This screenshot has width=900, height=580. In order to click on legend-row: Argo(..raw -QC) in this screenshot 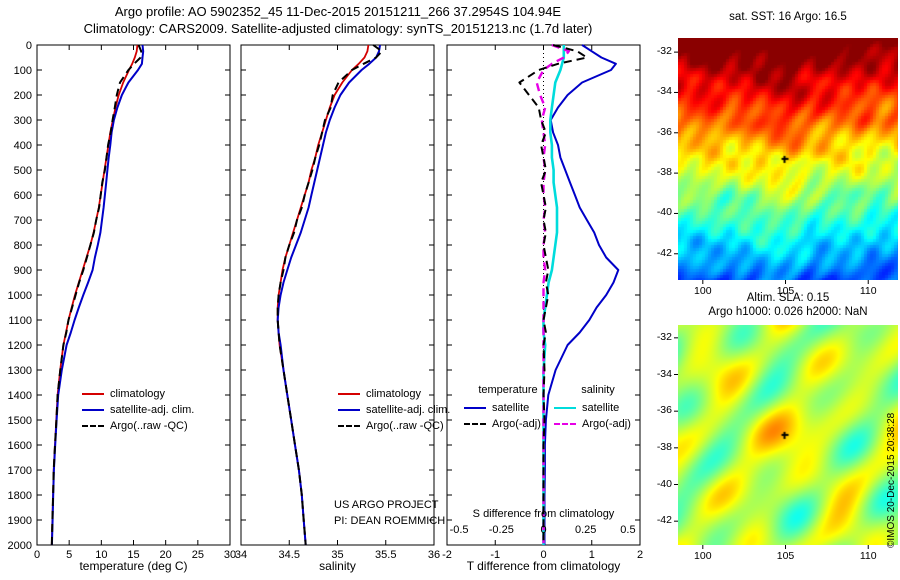, I will do `click(394, 426)`.